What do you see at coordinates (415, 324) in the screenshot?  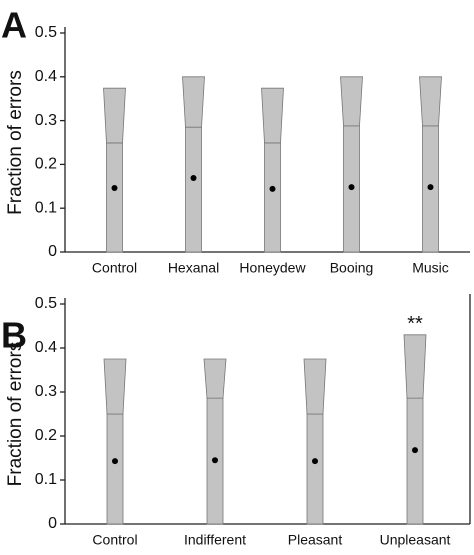 I see `annotation: **` at bounding box center [415, 324].